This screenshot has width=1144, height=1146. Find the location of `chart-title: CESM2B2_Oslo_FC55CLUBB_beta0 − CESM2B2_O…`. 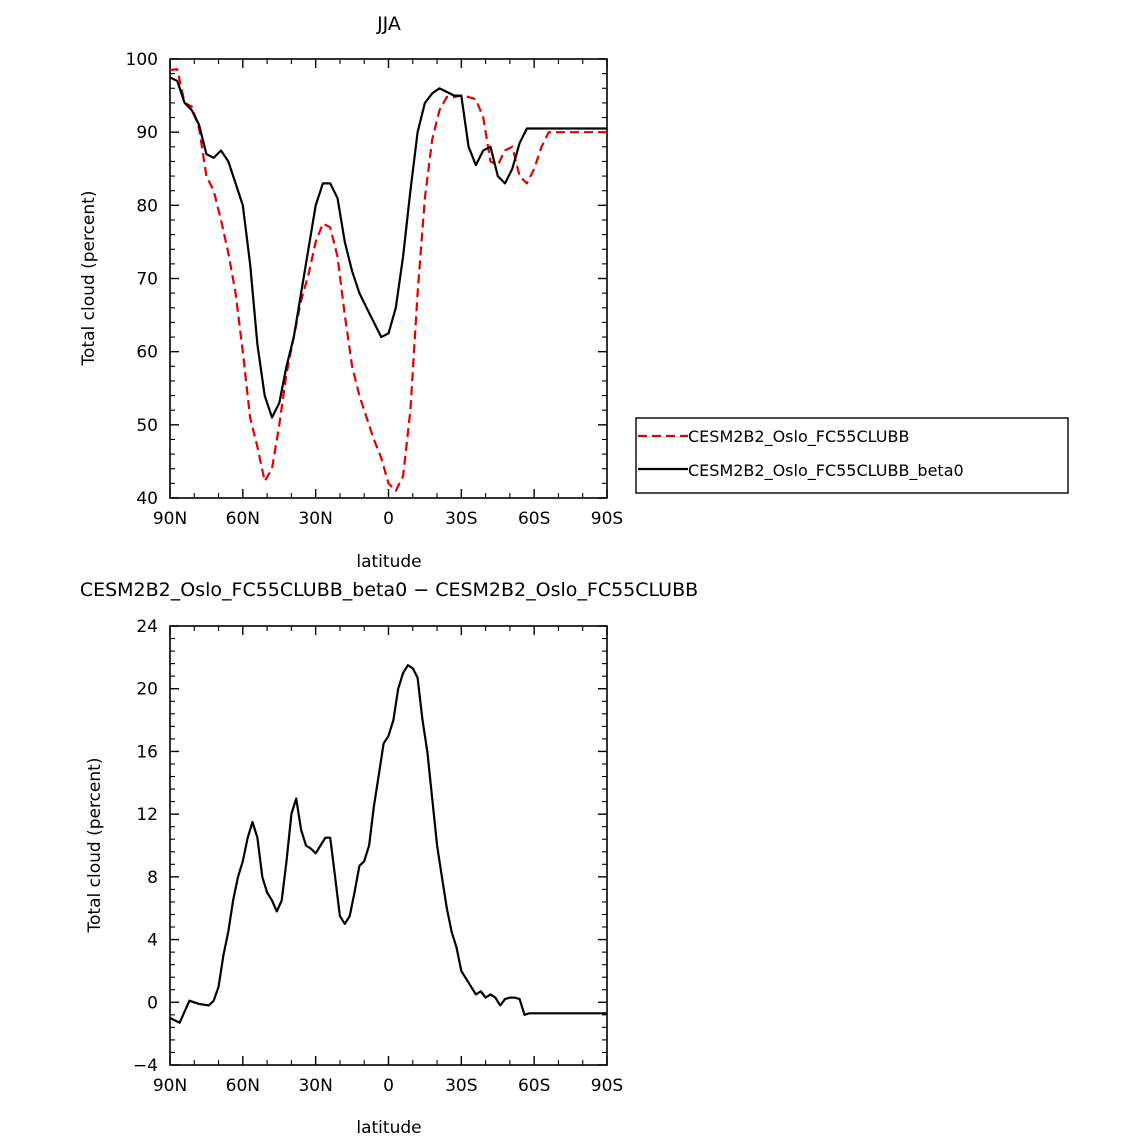

chart-title: CESM2B2_Oslo_FC55CLUBB_beta0 − CESM2B2_O… is located at coordinates (389, 590).